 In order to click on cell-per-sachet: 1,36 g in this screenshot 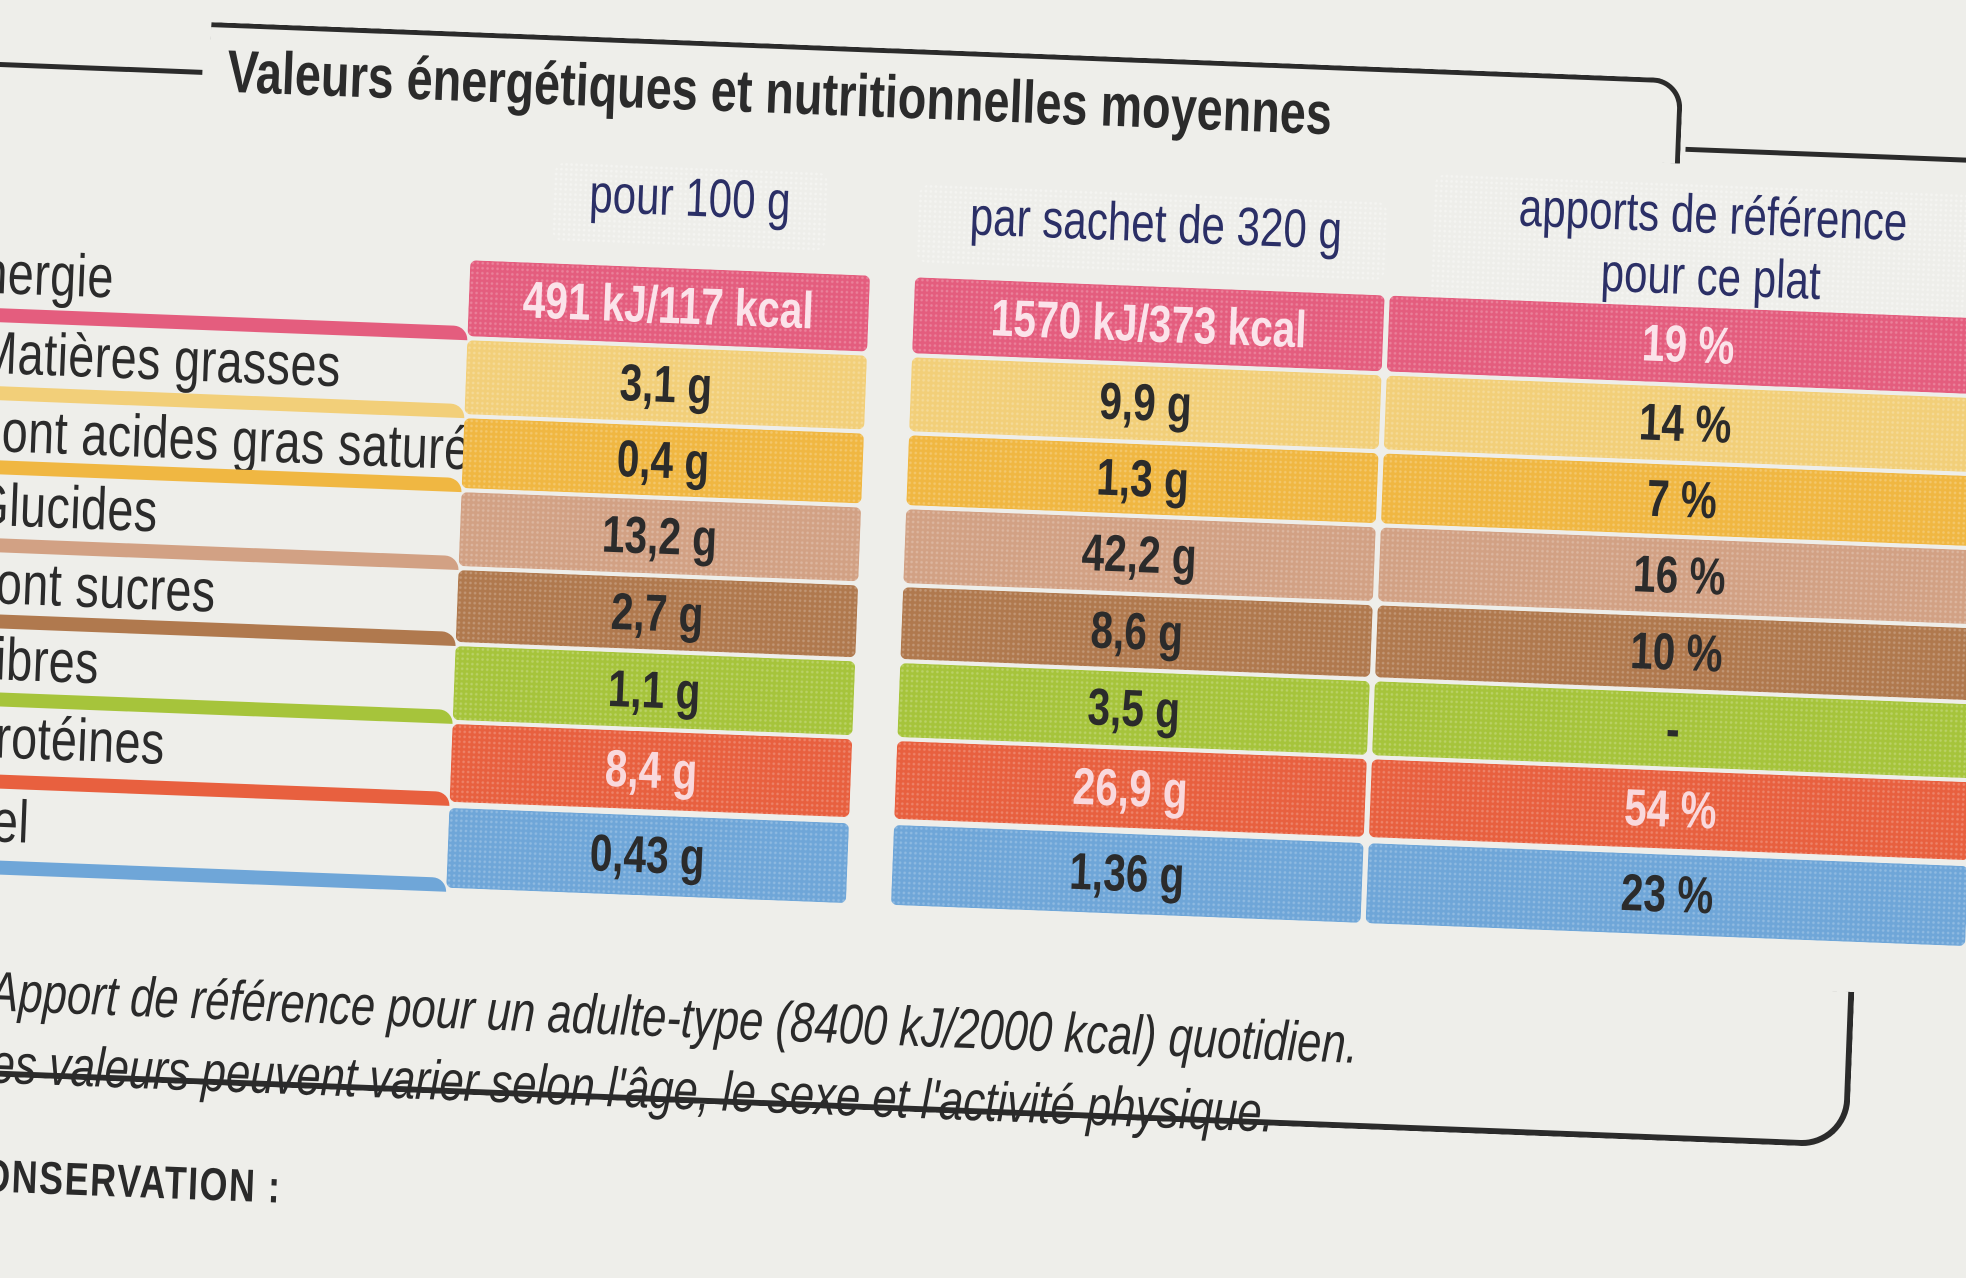, I will do `click(1127, 873)`.